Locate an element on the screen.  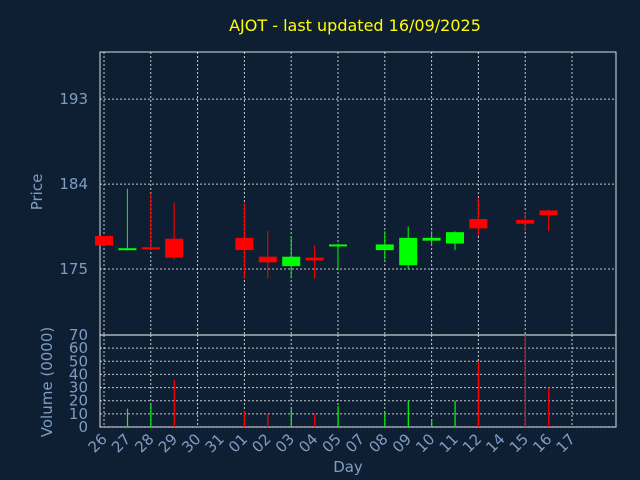
day-tick-label: 11 is located at coordinates (449, 443).